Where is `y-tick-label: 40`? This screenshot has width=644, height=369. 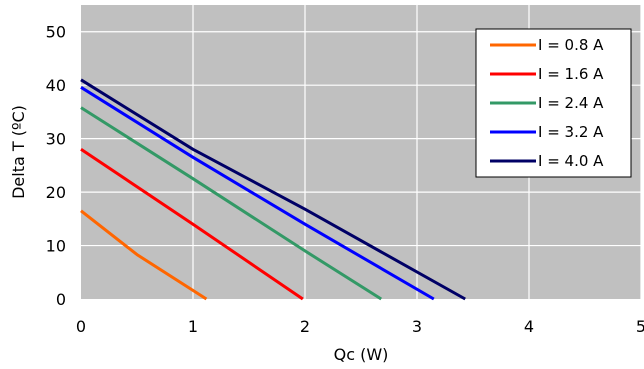 y-tick-label: 40 is located at coordinates (56, 85).